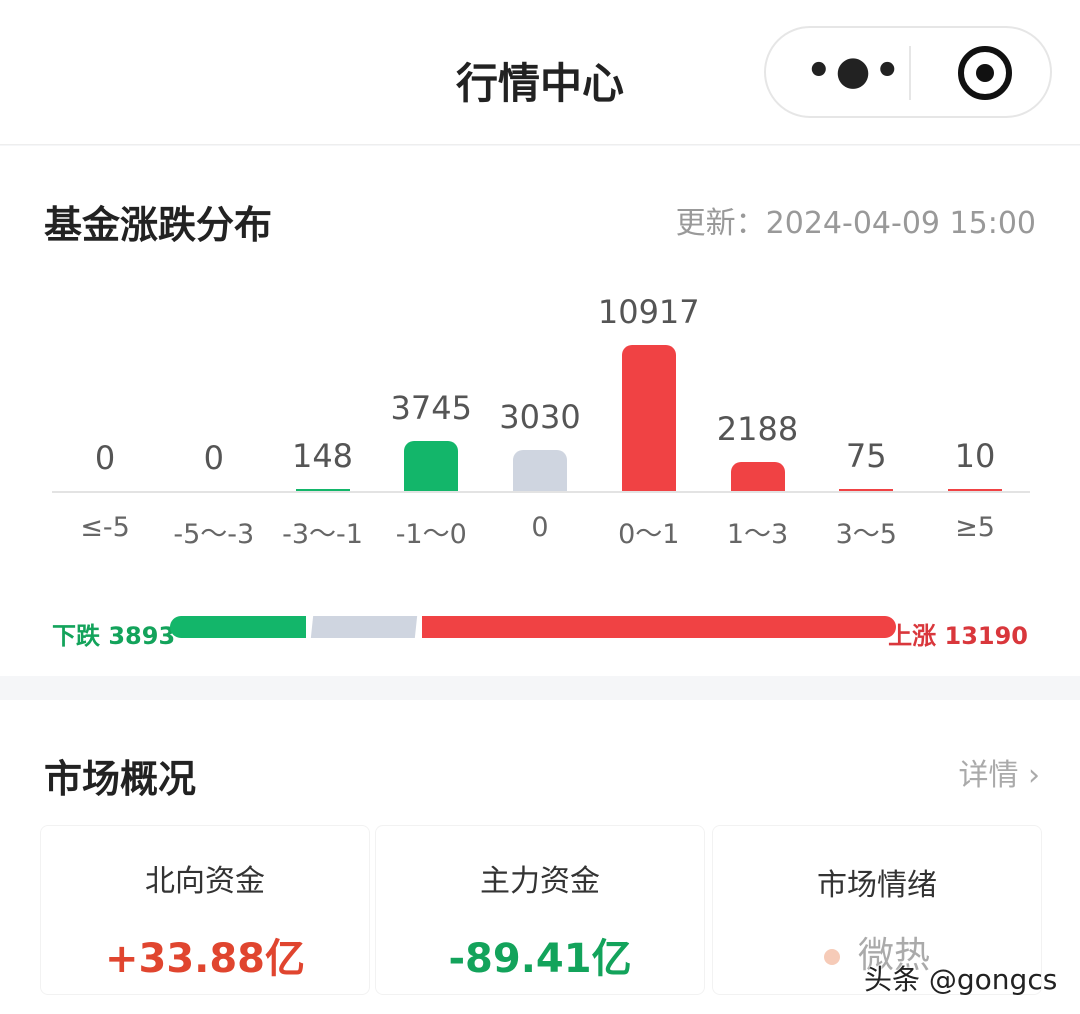  Describe the element at coordinates (831, 957) in the screenshot. I see `sentiment-dot-icon` at that location.